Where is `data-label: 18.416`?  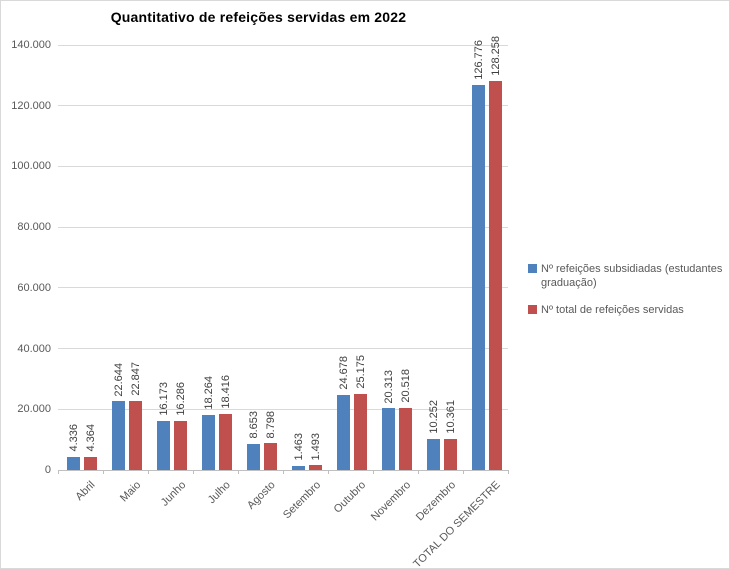
data-label: 18.416 is located at coordinates (225, 392).